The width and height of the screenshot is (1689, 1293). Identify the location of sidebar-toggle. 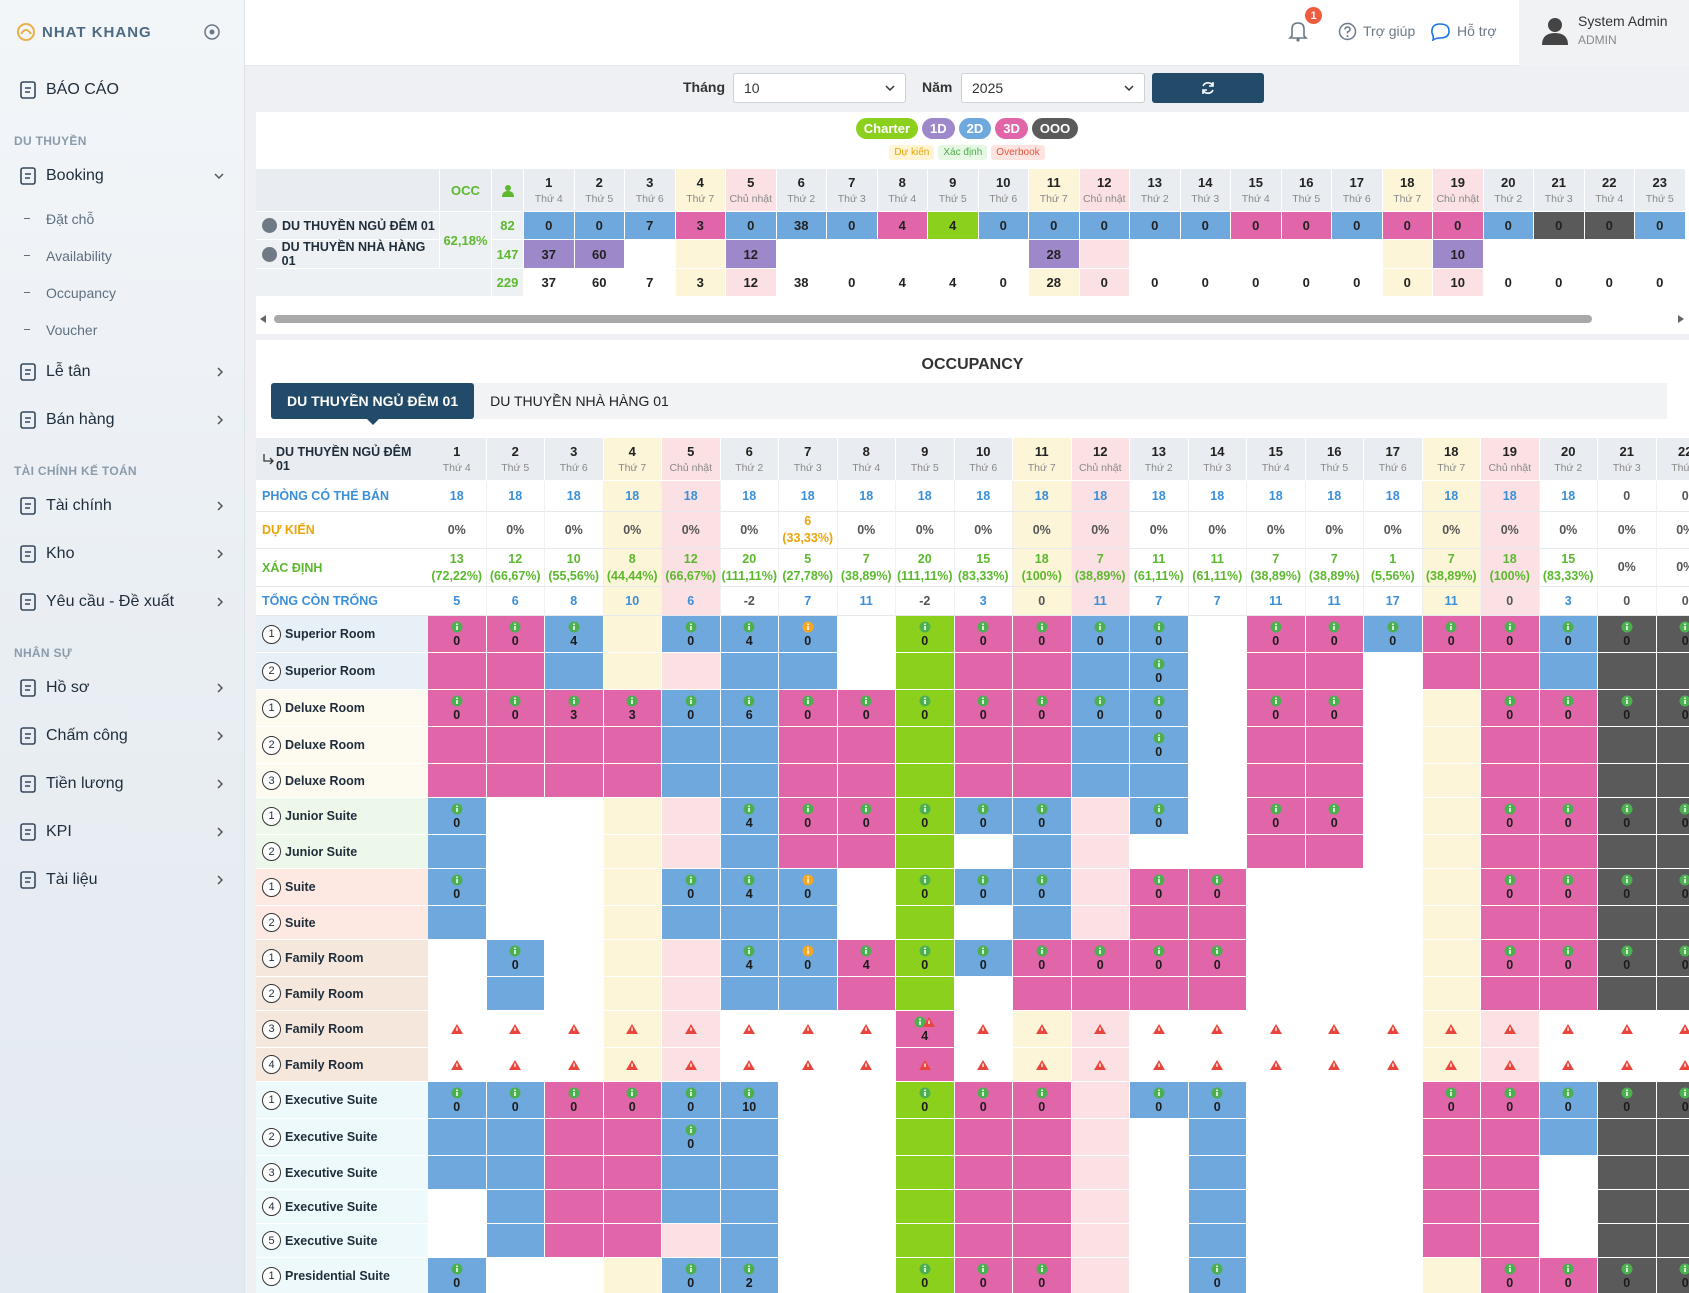
(212, 32).